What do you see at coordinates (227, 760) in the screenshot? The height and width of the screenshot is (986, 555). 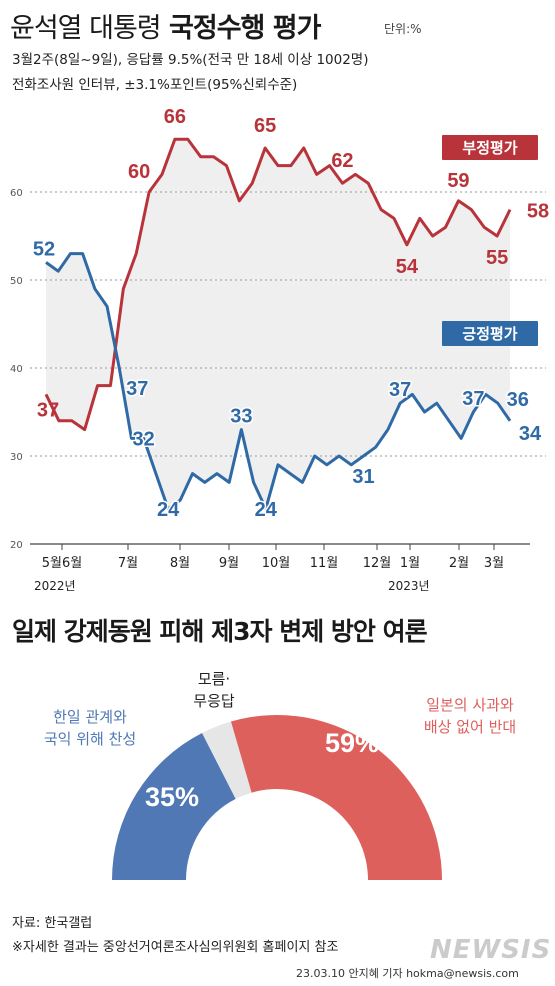 I see `unknown-slice` at bounding box center [227, 760].